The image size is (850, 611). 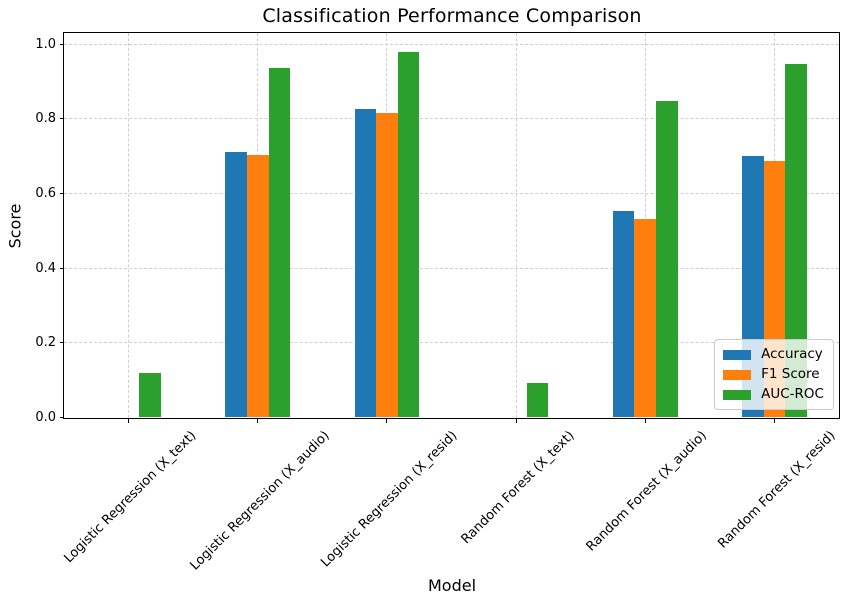 I want to click on legend-label: AUC-ROC, so click(x=792, y=394).